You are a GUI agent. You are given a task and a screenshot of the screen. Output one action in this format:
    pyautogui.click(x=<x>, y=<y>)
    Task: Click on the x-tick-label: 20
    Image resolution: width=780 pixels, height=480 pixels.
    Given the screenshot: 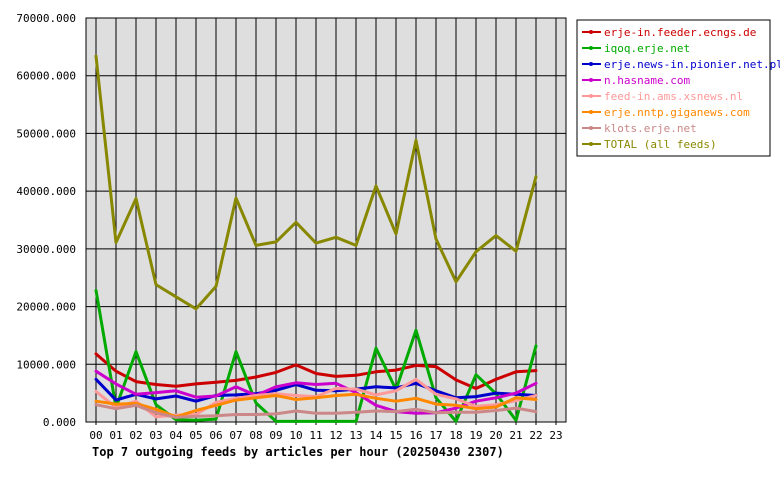 What is the action you would take?
    pyautogui.click(x=495, y=435)
    